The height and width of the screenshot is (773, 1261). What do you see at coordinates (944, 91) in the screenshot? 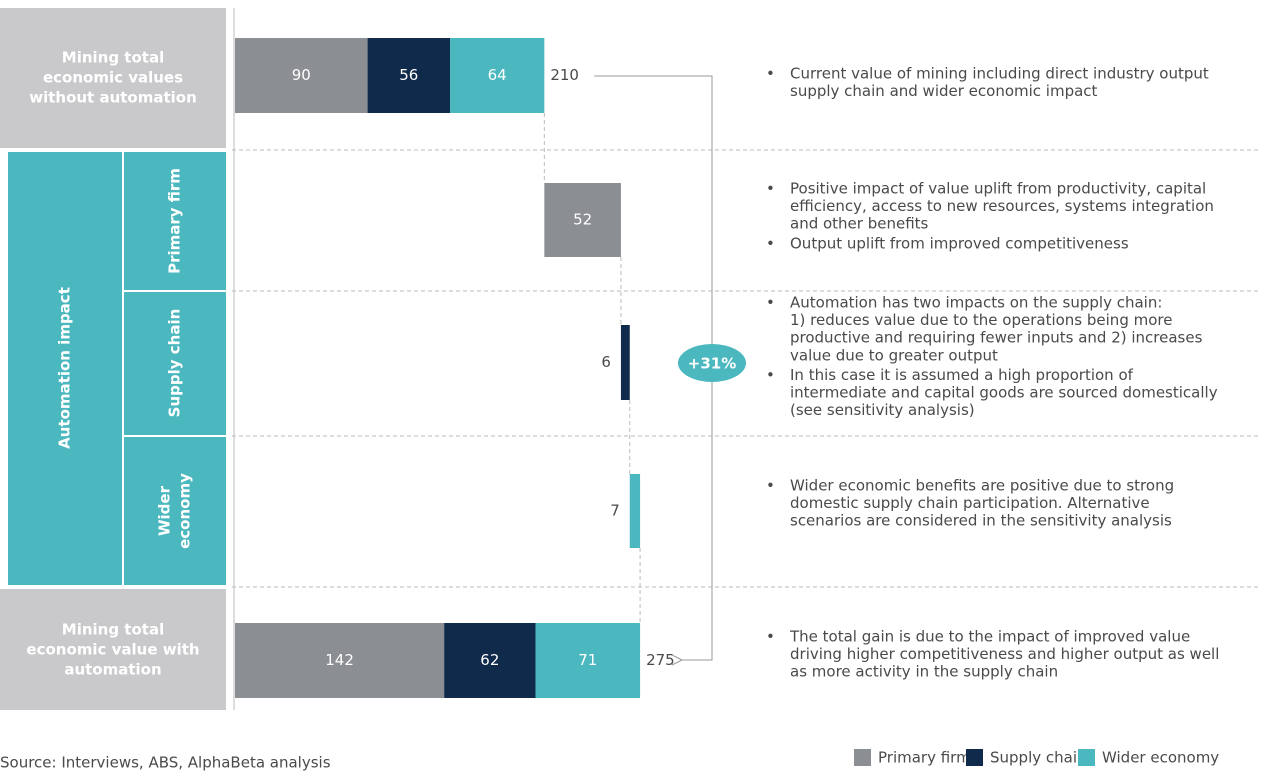
I see `note-text: supply chain and wider economic impact` at bounding box center [944, 91].